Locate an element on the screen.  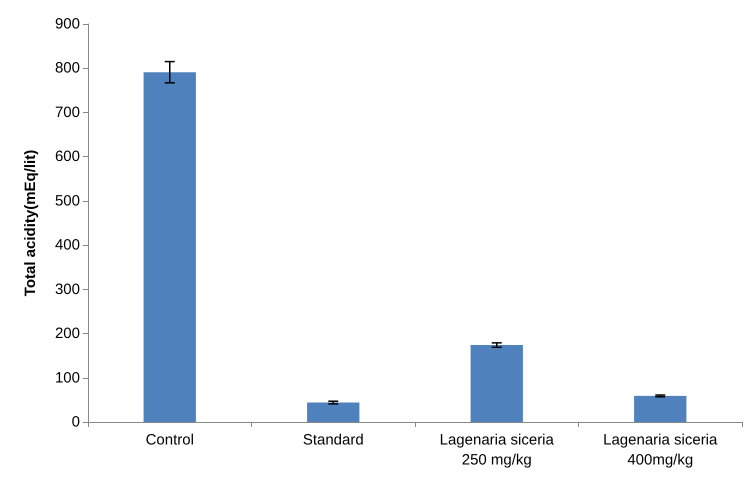
y-tick-label: 800 is located at coordinates (67, 68).